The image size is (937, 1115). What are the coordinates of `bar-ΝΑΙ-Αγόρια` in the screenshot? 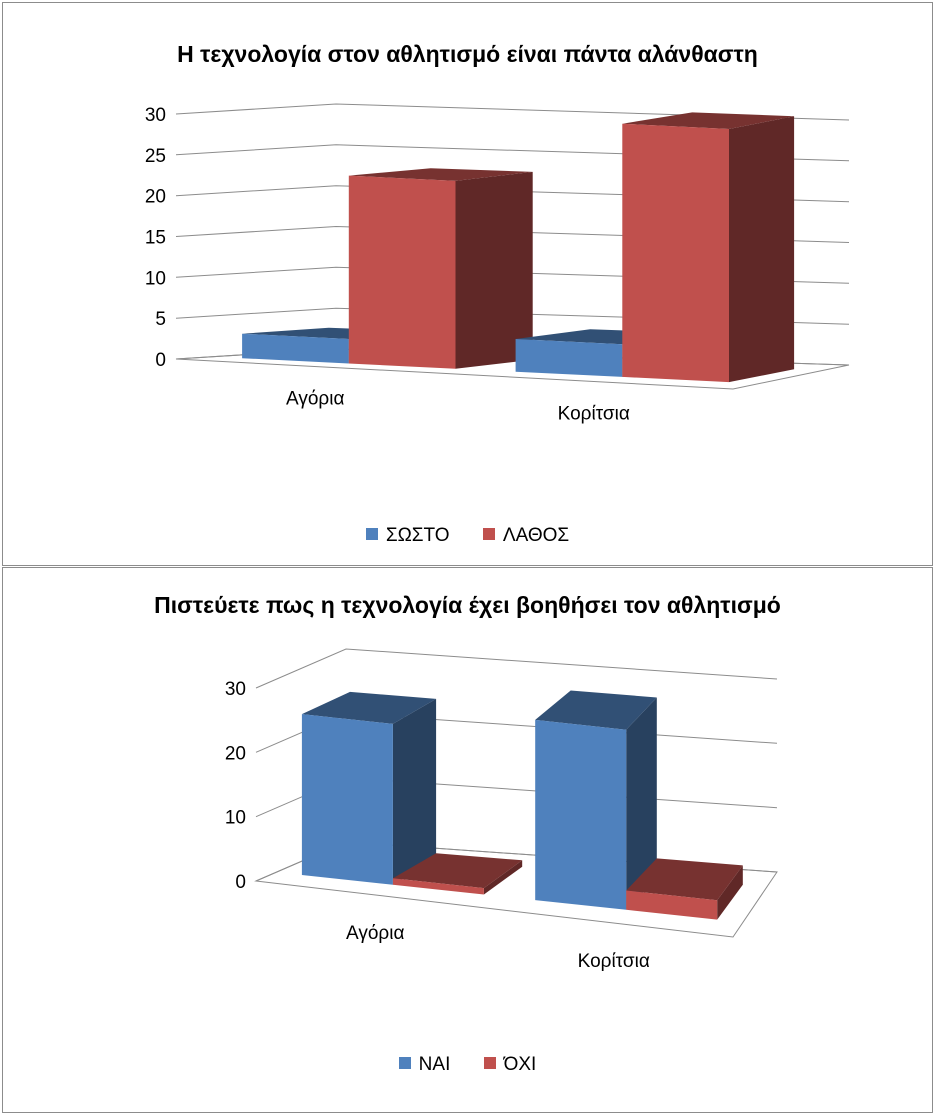 It's located at (347, 799).